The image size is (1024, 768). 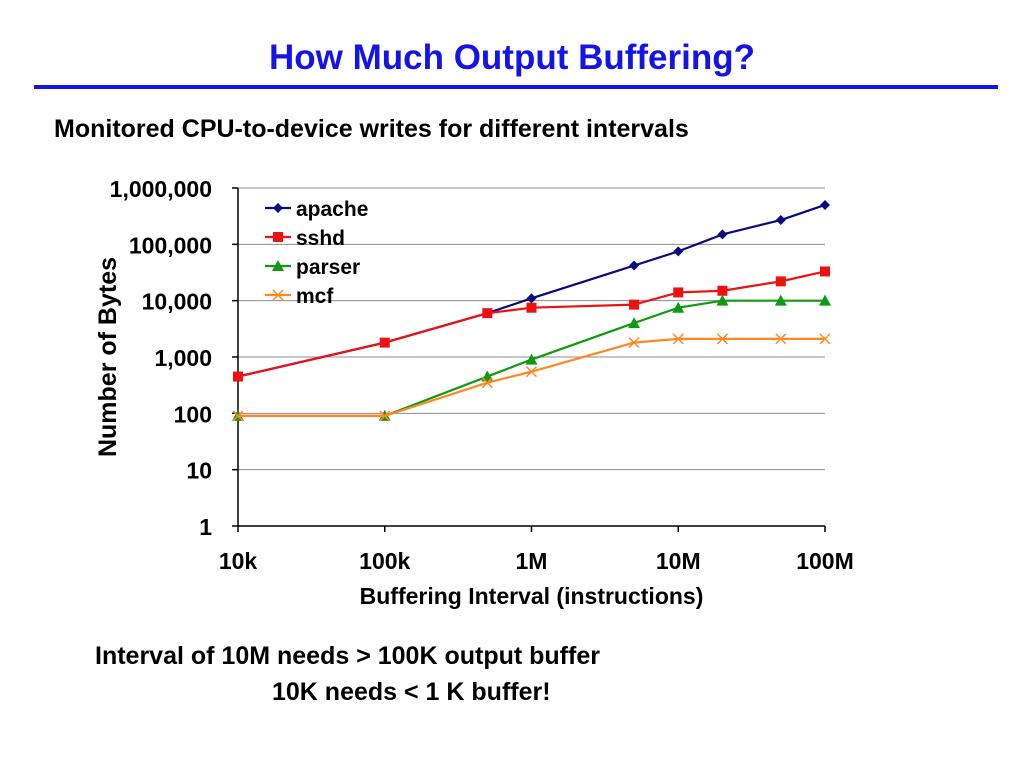 I want to click on series-line-mcf, so click(x=531, y=377).